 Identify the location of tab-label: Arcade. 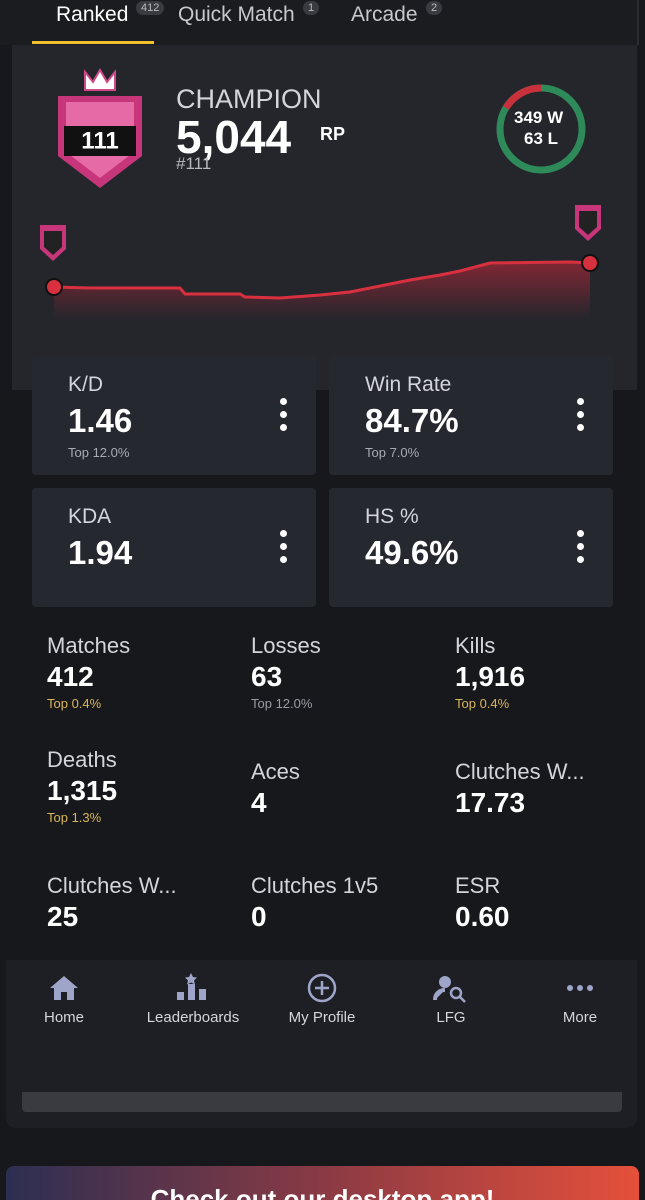
(384, 14).